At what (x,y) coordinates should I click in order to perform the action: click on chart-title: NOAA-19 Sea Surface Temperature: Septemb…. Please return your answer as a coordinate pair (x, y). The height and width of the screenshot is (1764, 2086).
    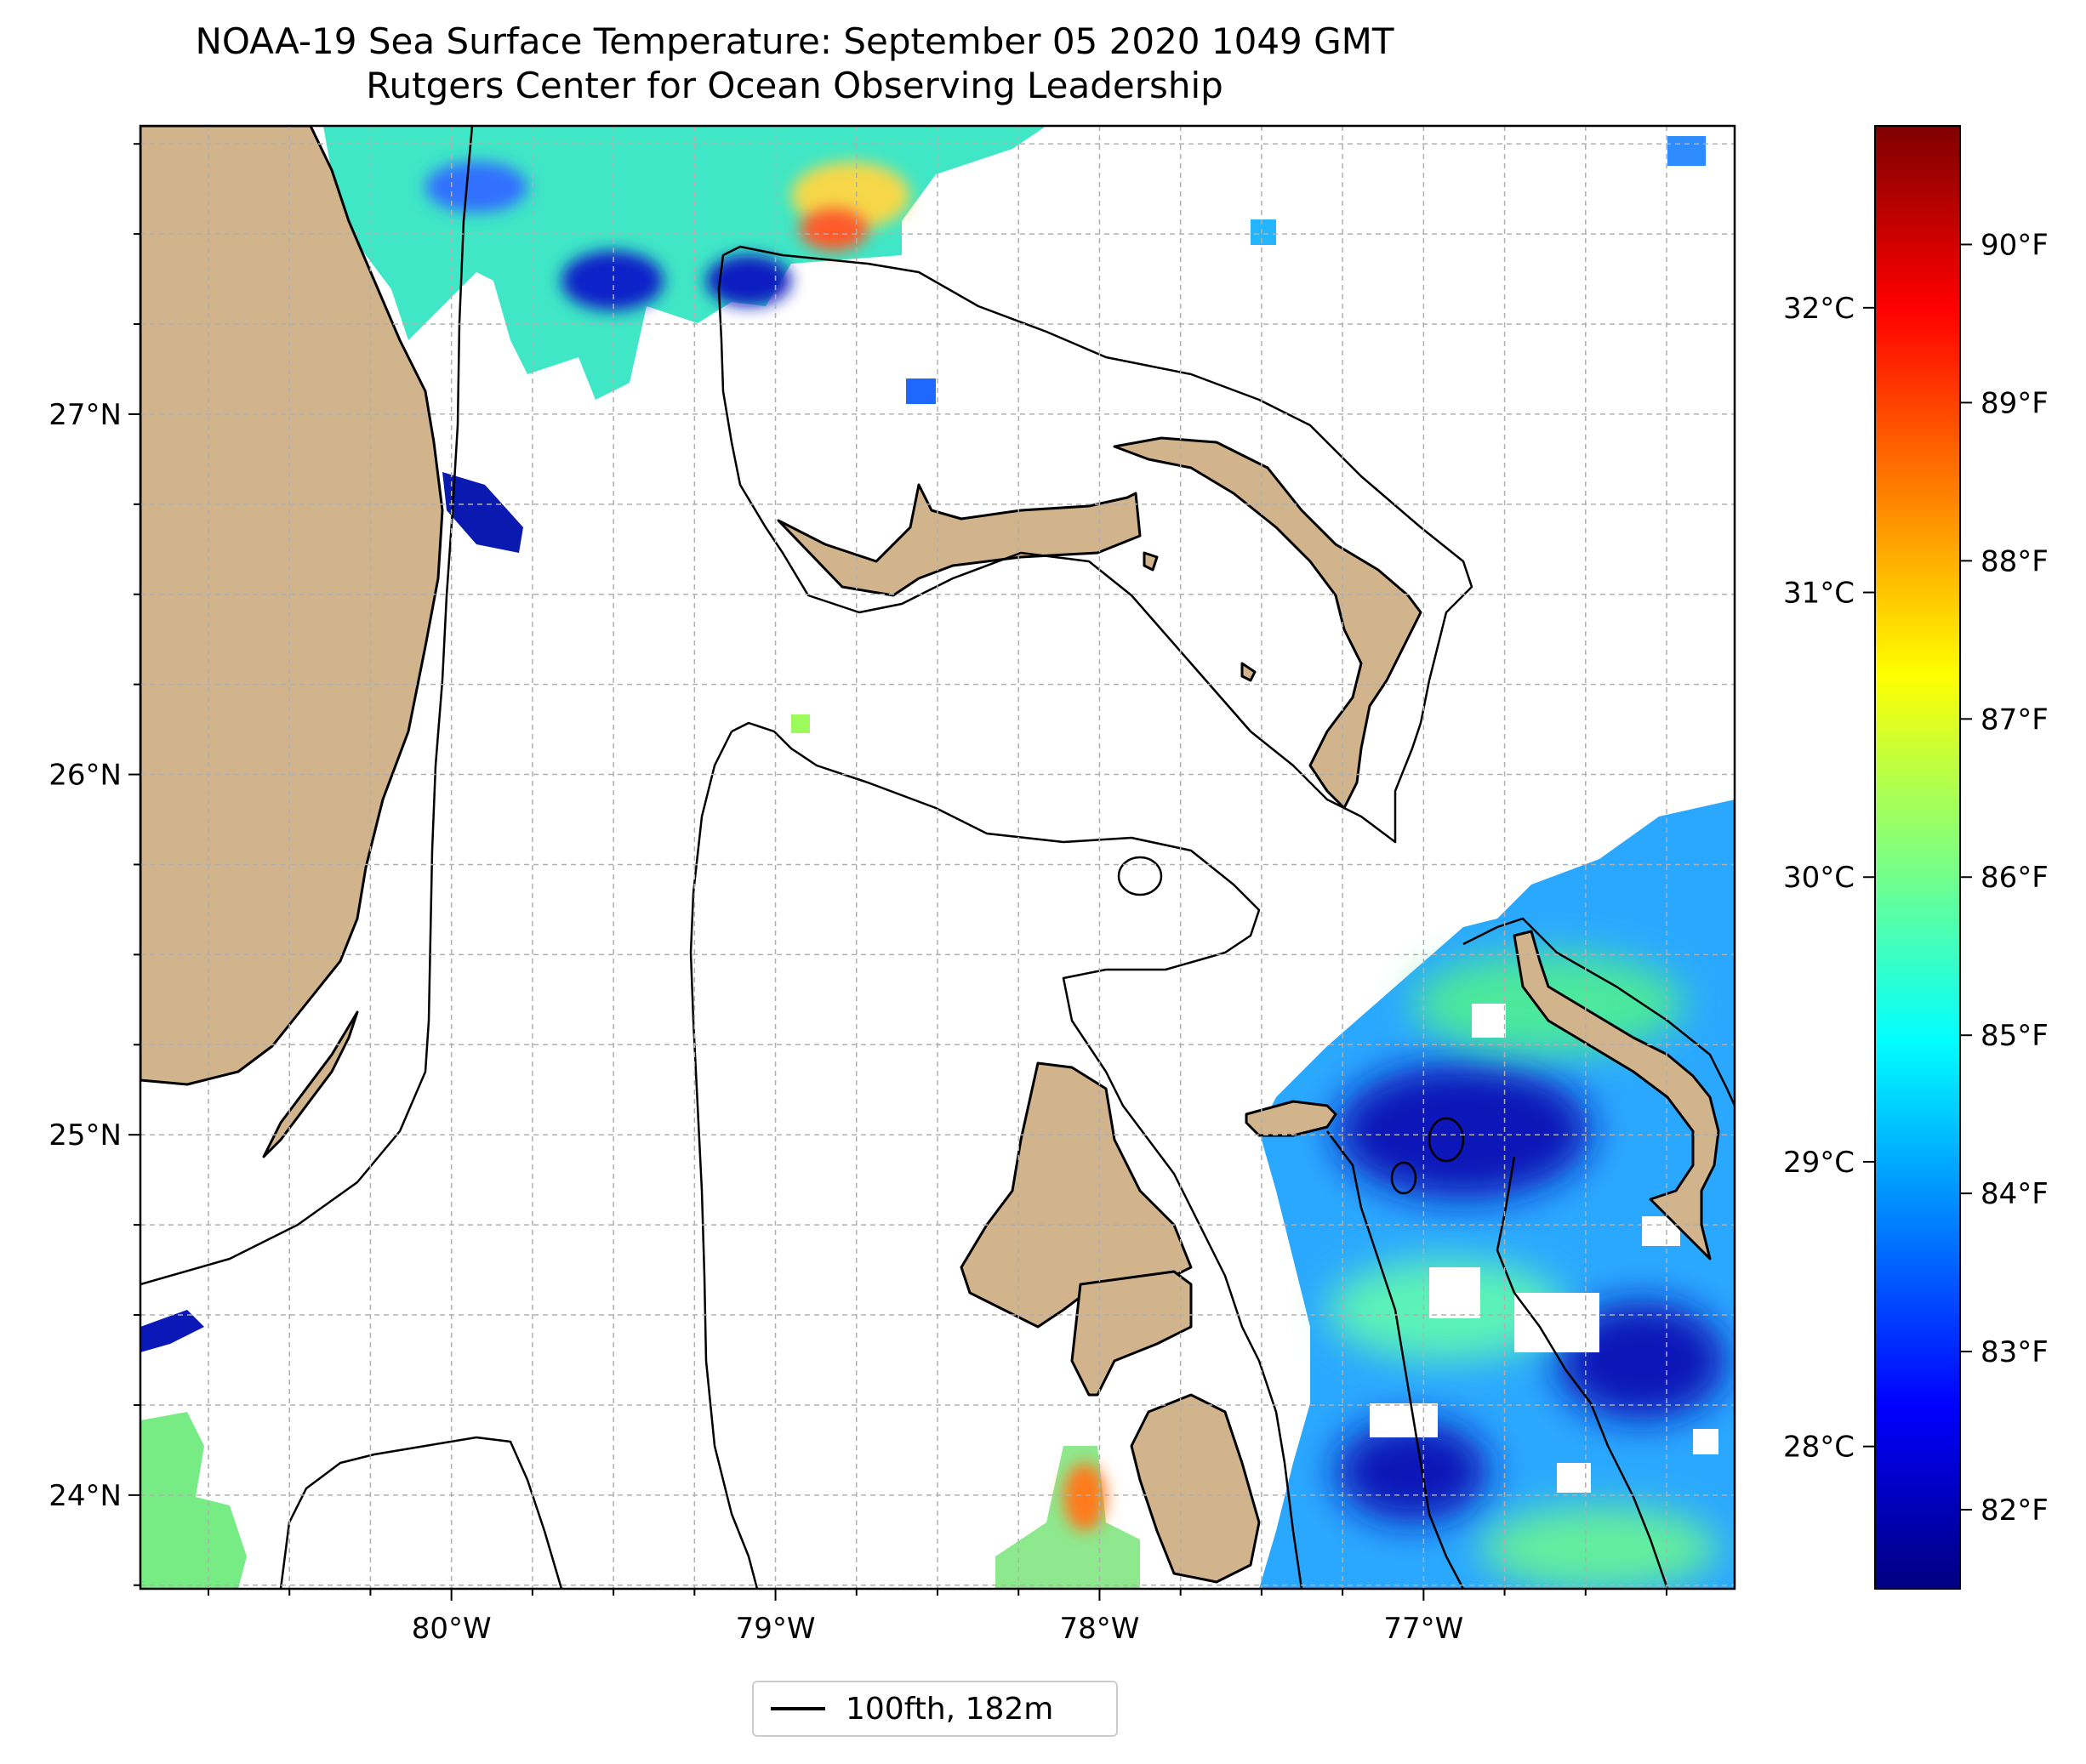
    Looking at the image, I should click on (794, 41).